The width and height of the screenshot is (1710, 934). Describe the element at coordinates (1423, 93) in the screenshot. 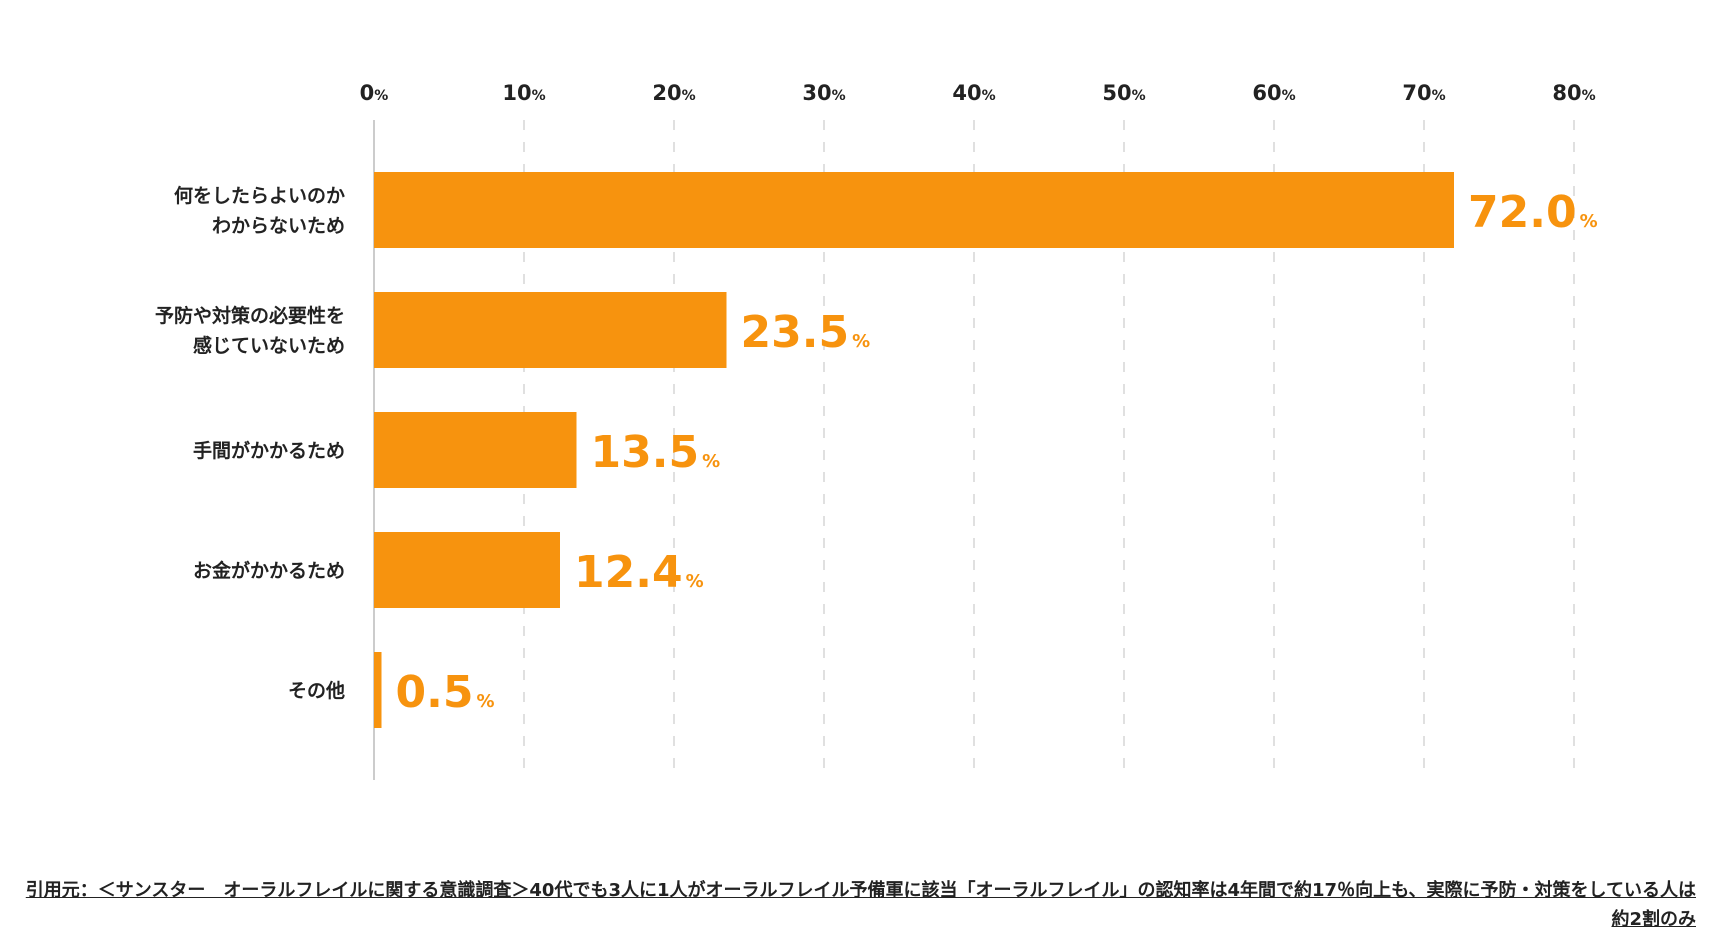

I see `tick-label: 70%` at that location.